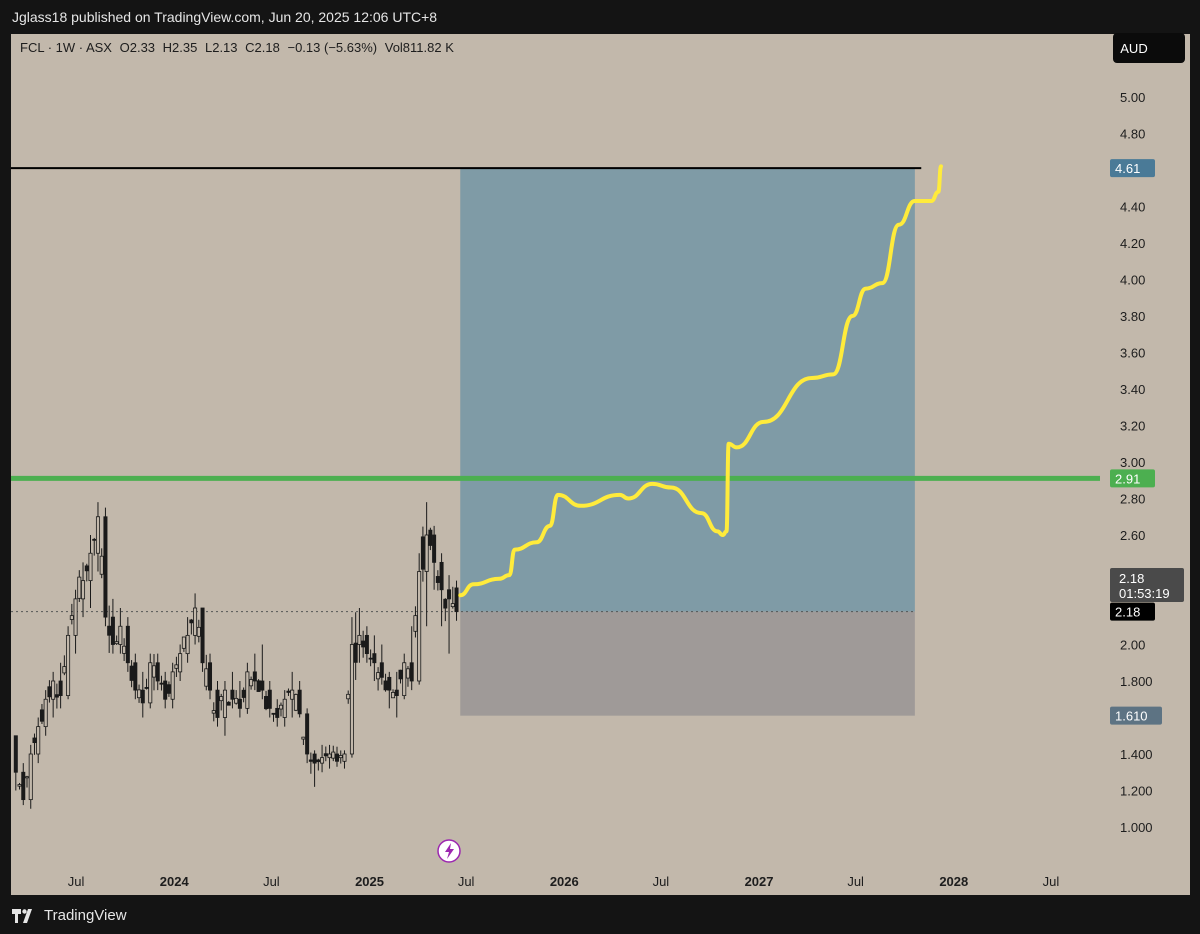  I want to click on legend-symbol: FCL · 1W · ASX, so click(66, 47).